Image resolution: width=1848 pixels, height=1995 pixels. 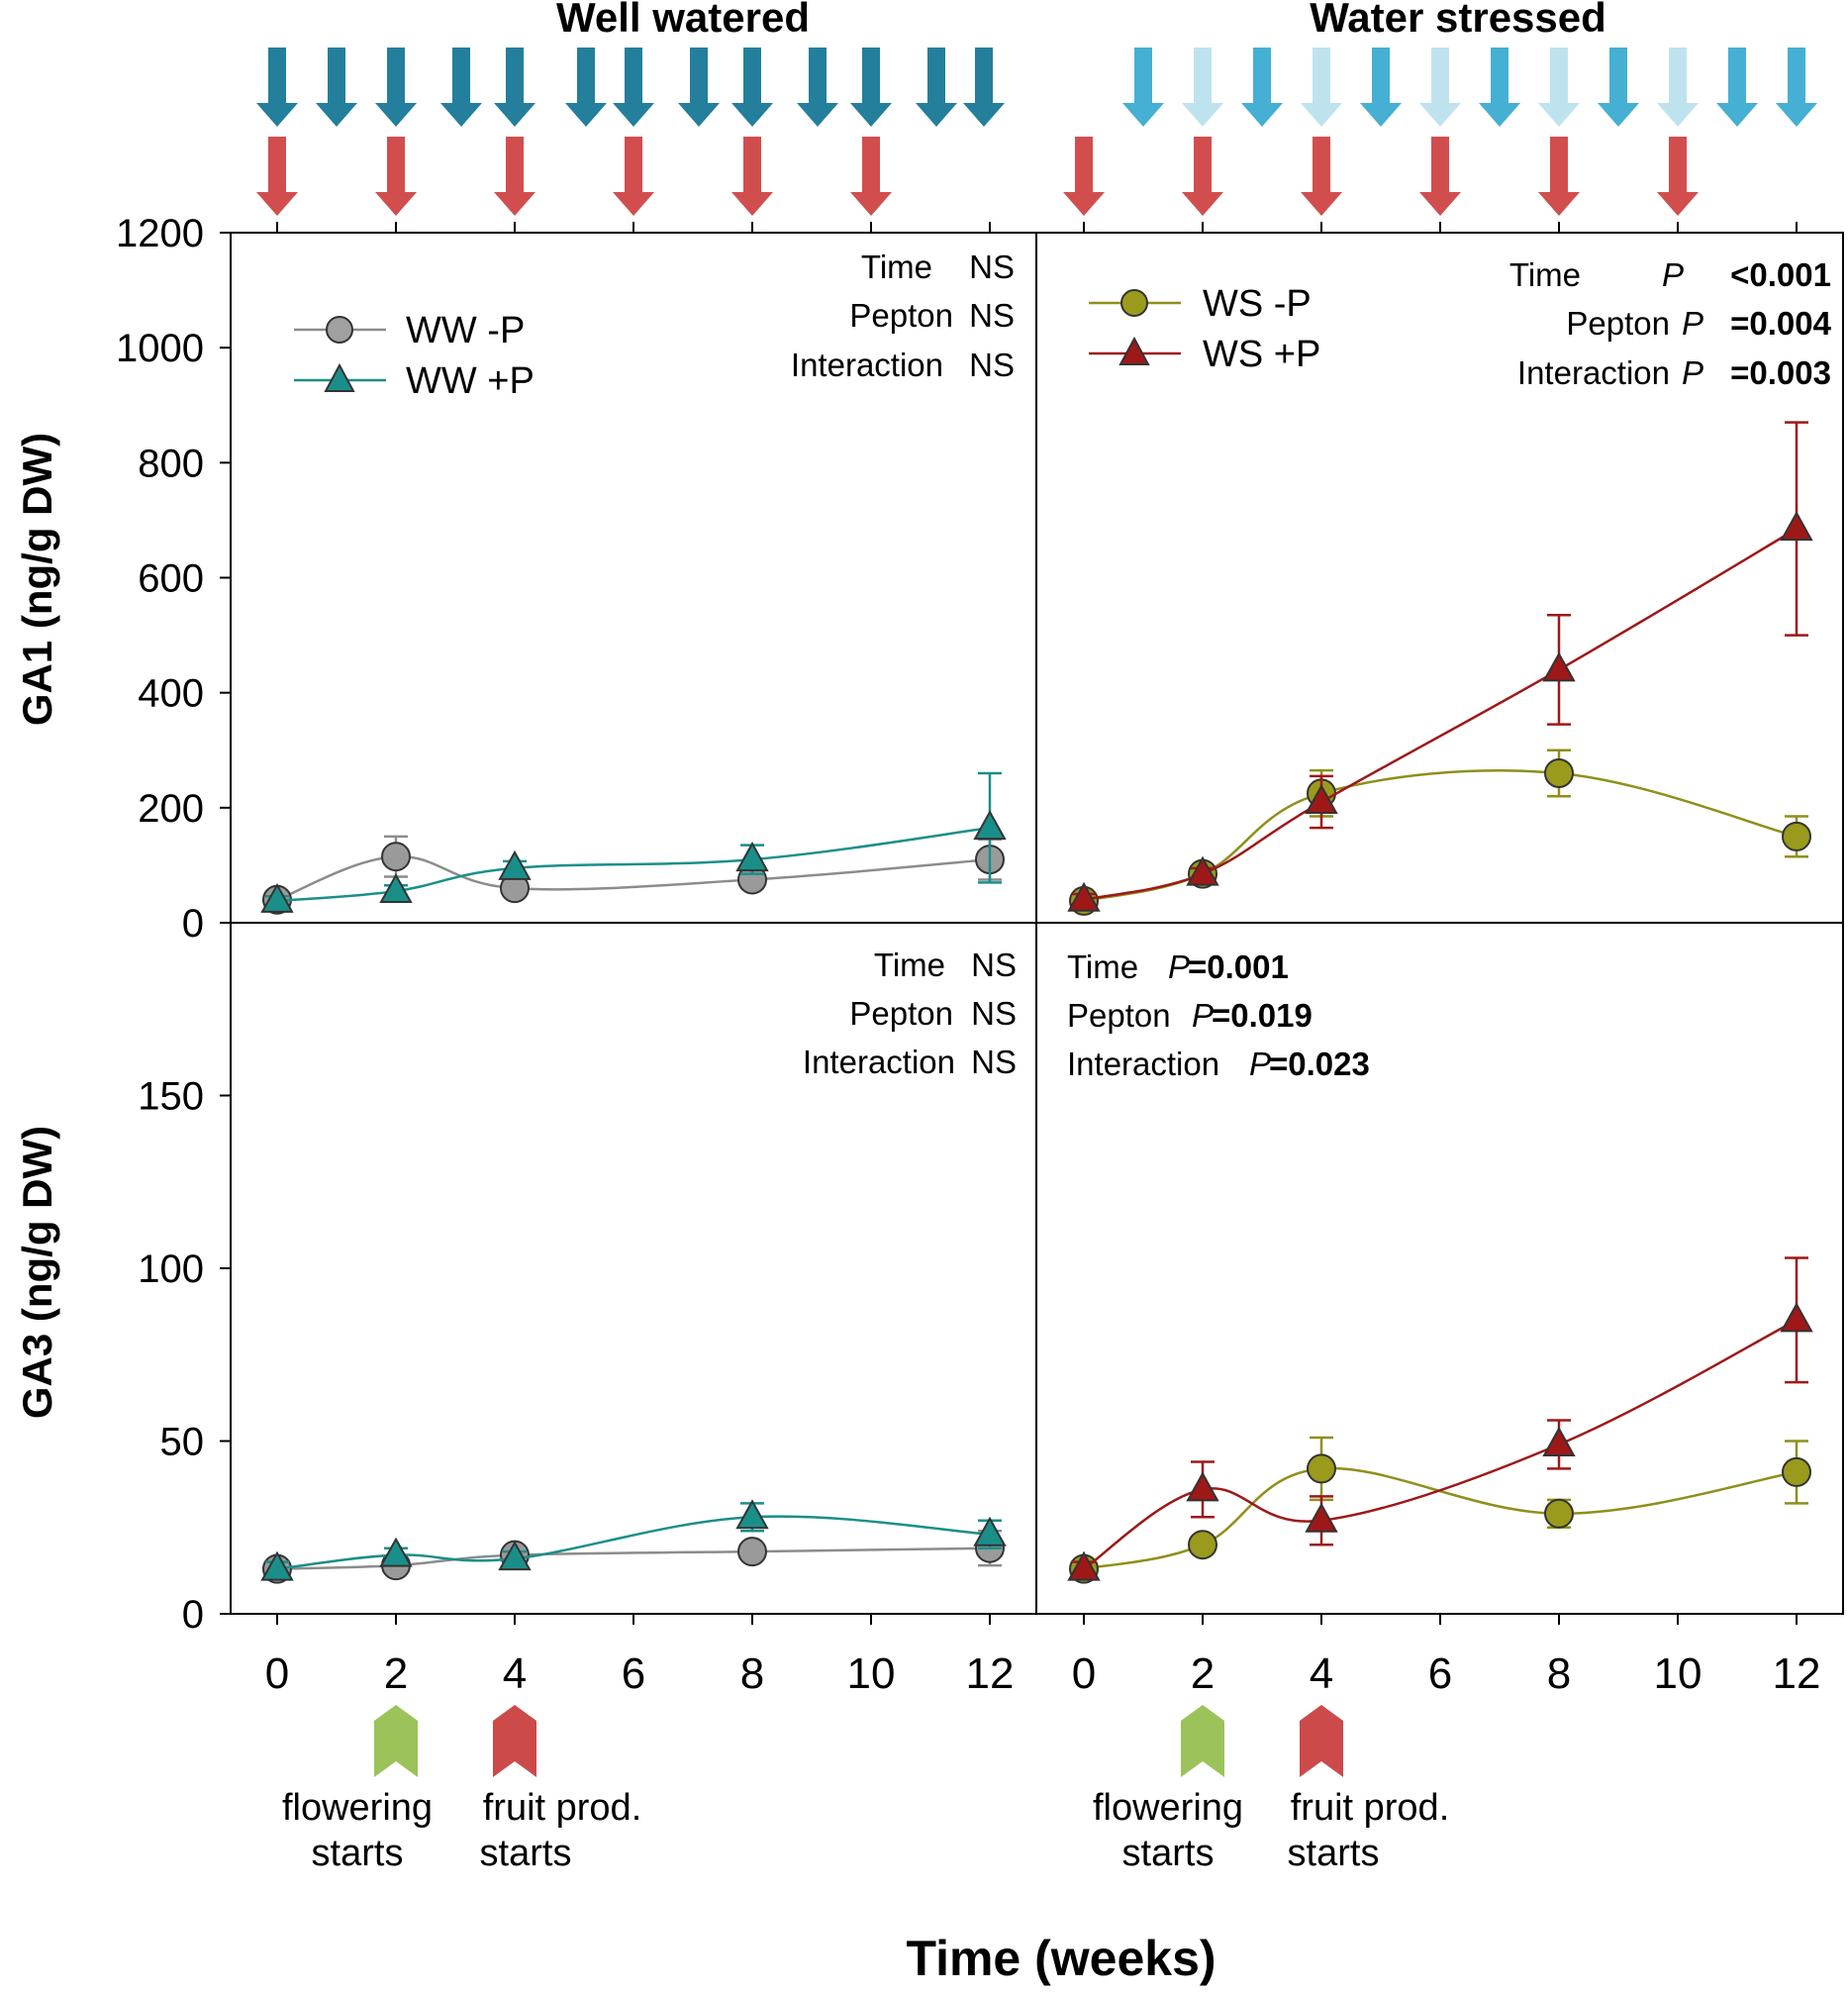 What do you see at coordinates (683, 20) in the screenshot?
I see `header-well-watered: Well watered` at bounding box center [683, 20].